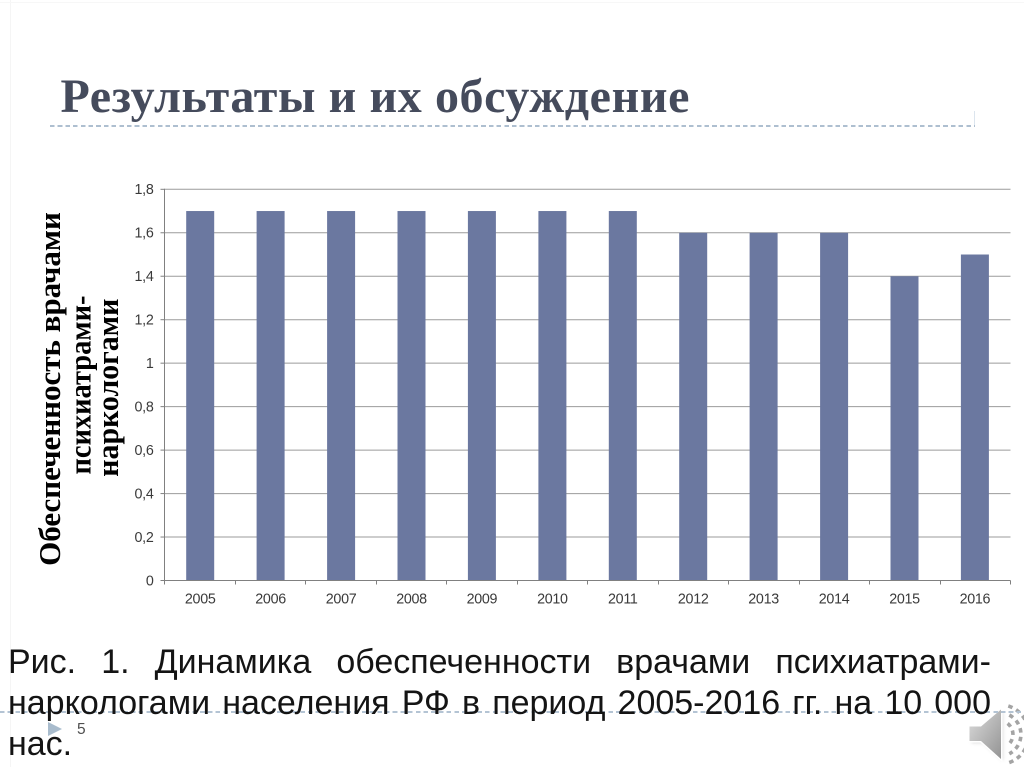 The image size is (1024, 767). What do you see at coordinates (834, 599) in the screenshot?
I see `svg-text: 2014` at bounding box center [834, 599].